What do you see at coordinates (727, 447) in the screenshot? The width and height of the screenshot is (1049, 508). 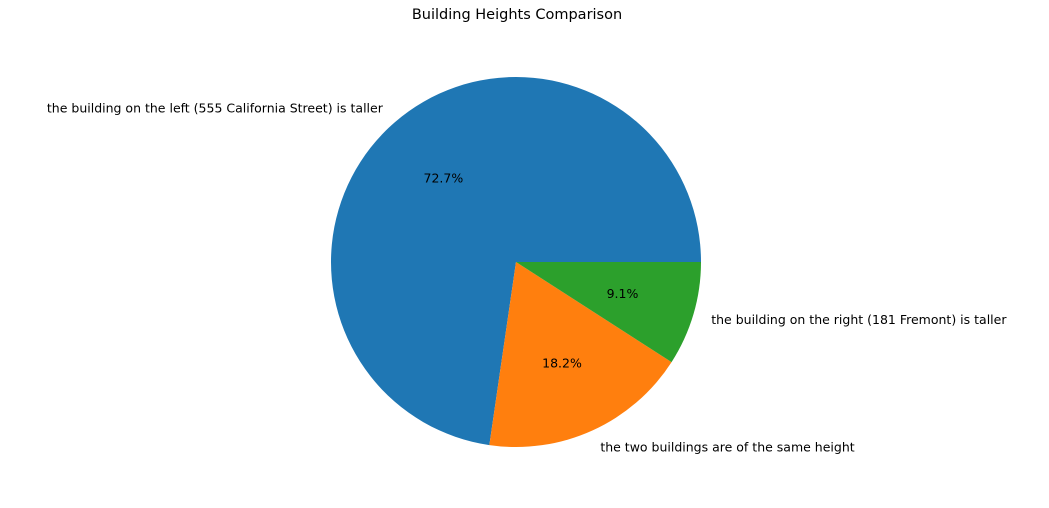 I see `slice-label-2: the two buildings are of the same height` at bounding box center [727, 447].